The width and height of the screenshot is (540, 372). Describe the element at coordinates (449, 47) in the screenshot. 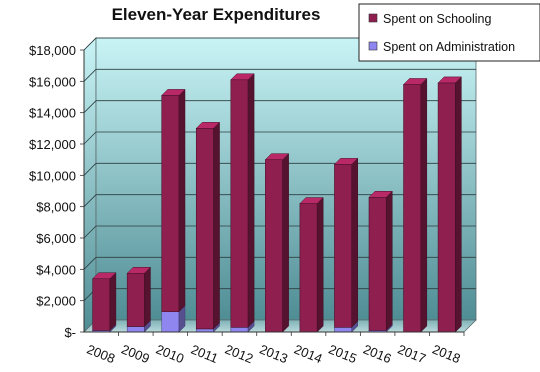

I see `legend-label-administration: Spent on Administration` at that location.